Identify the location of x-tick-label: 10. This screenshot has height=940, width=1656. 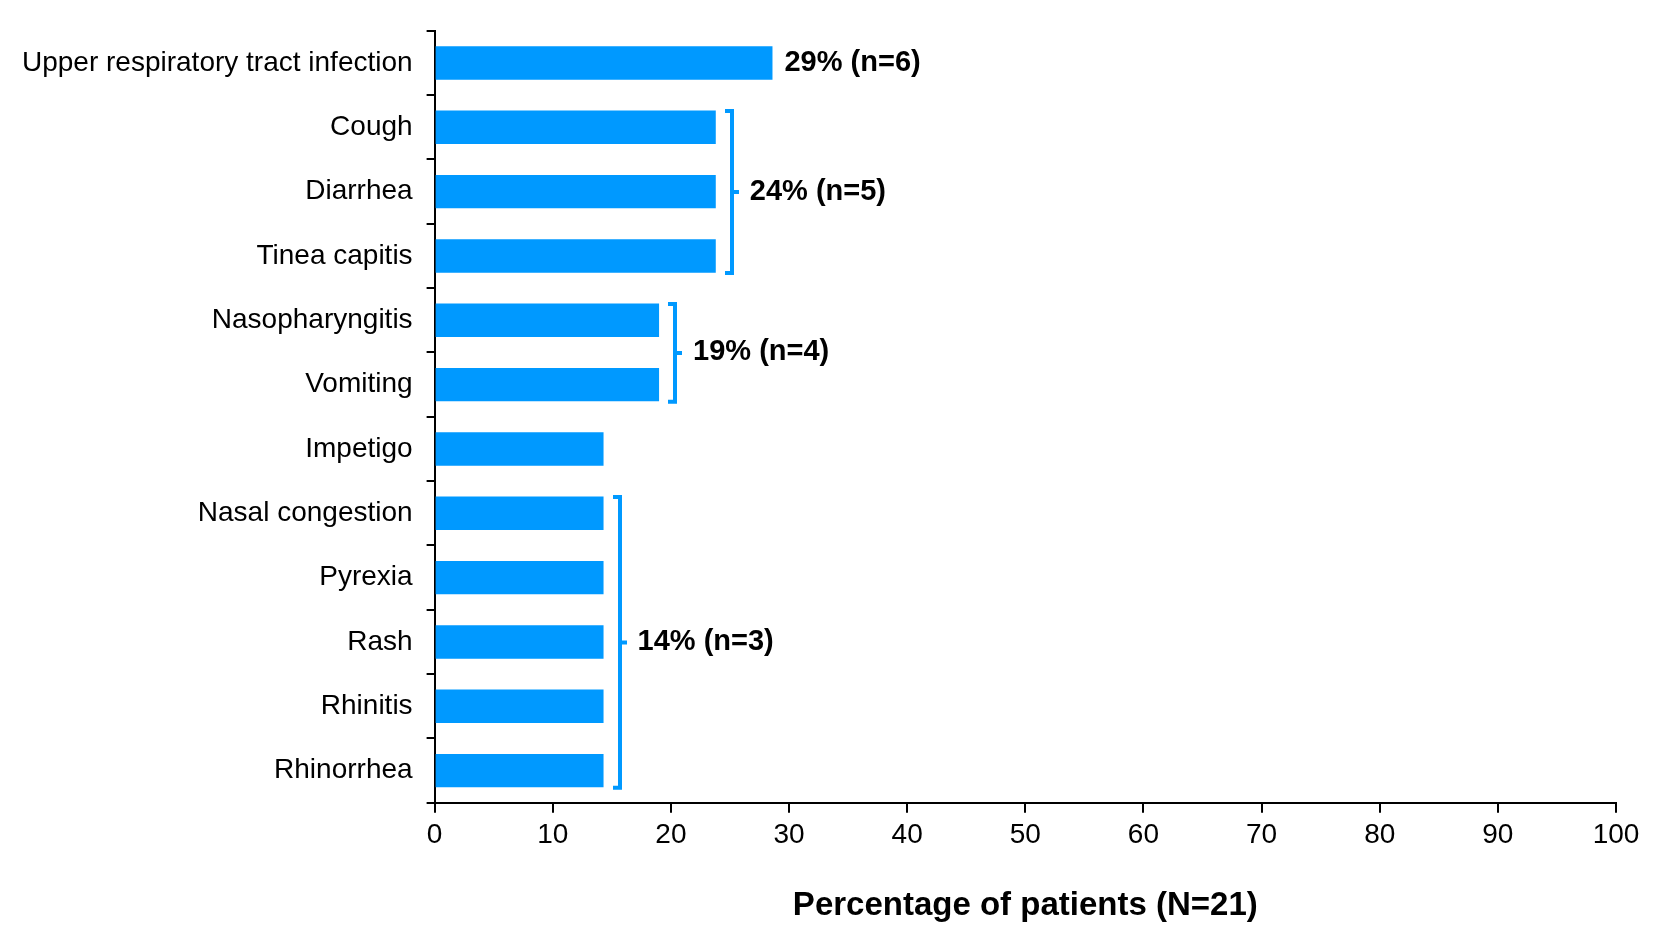
(553, 834).